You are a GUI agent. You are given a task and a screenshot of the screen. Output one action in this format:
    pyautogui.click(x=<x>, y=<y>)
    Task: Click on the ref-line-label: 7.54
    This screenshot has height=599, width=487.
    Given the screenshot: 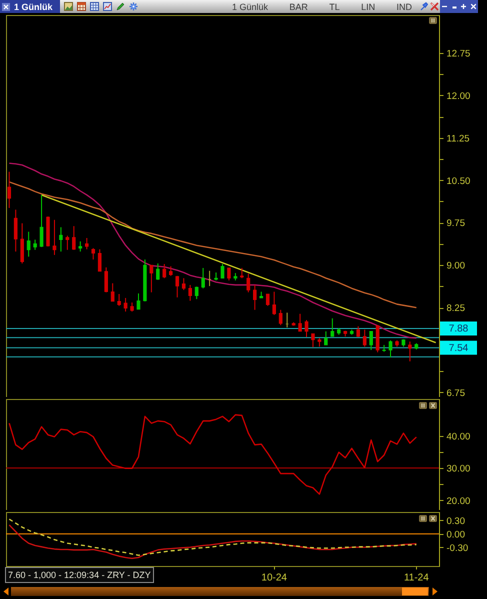 What is the action you would take?
    pyautogui.click(x=458, y=348)
    